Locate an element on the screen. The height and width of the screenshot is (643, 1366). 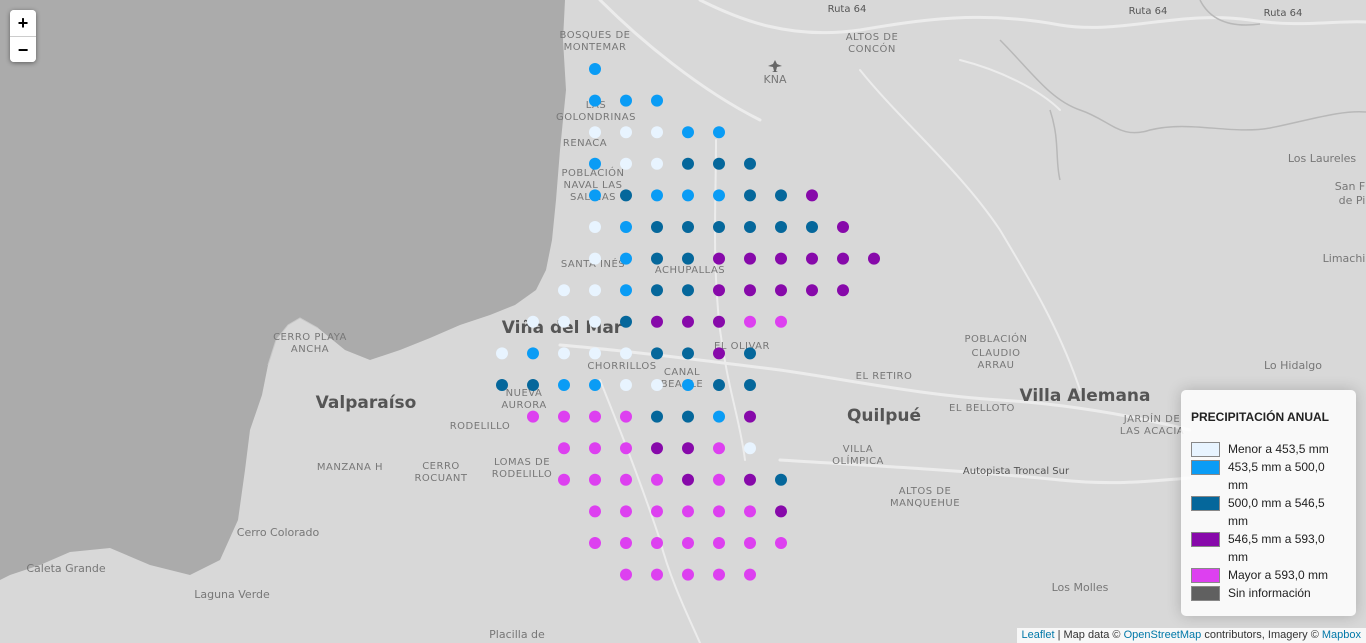
openstreetmap-link: OpenStreetMap is located at coordinates (1162, 635).